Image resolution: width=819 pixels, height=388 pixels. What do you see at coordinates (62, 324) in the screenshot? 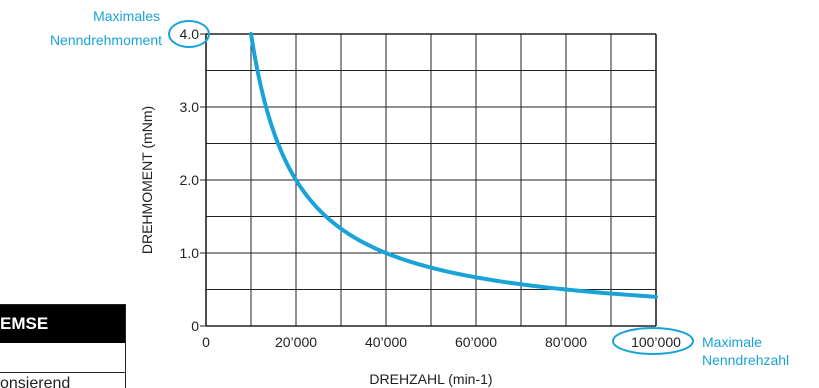
I see `legend-header: EMSE` at bounding box center [62, 324].